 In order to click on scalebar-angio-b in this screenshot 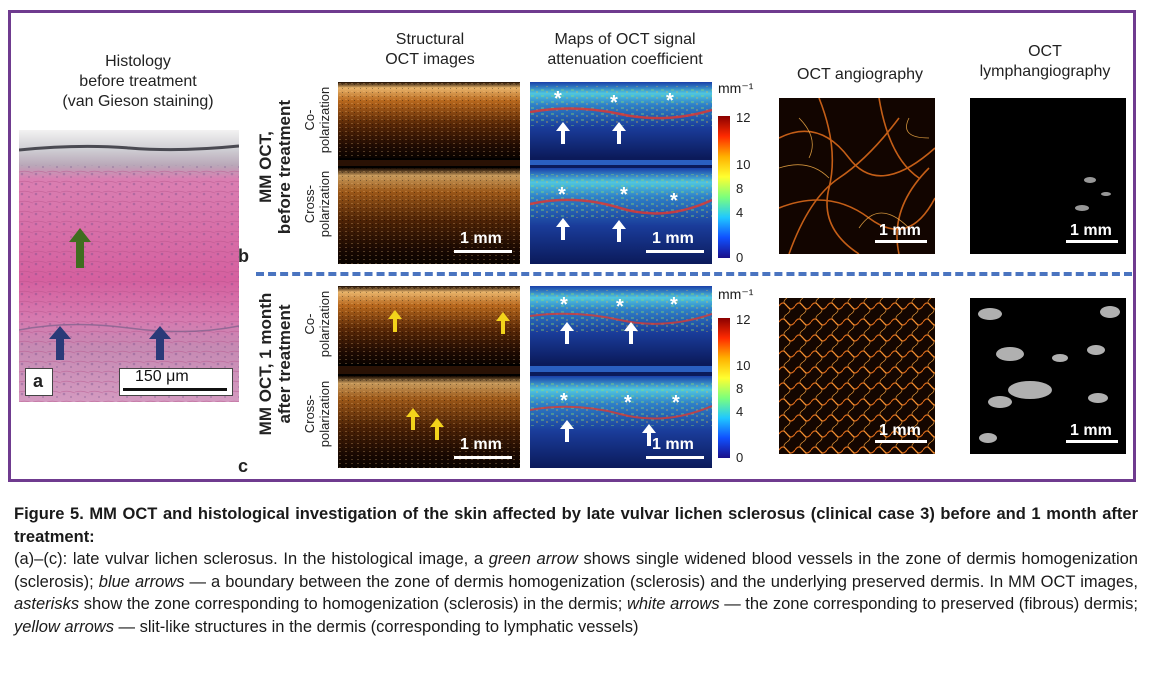, I will do `click(901, 241)`.